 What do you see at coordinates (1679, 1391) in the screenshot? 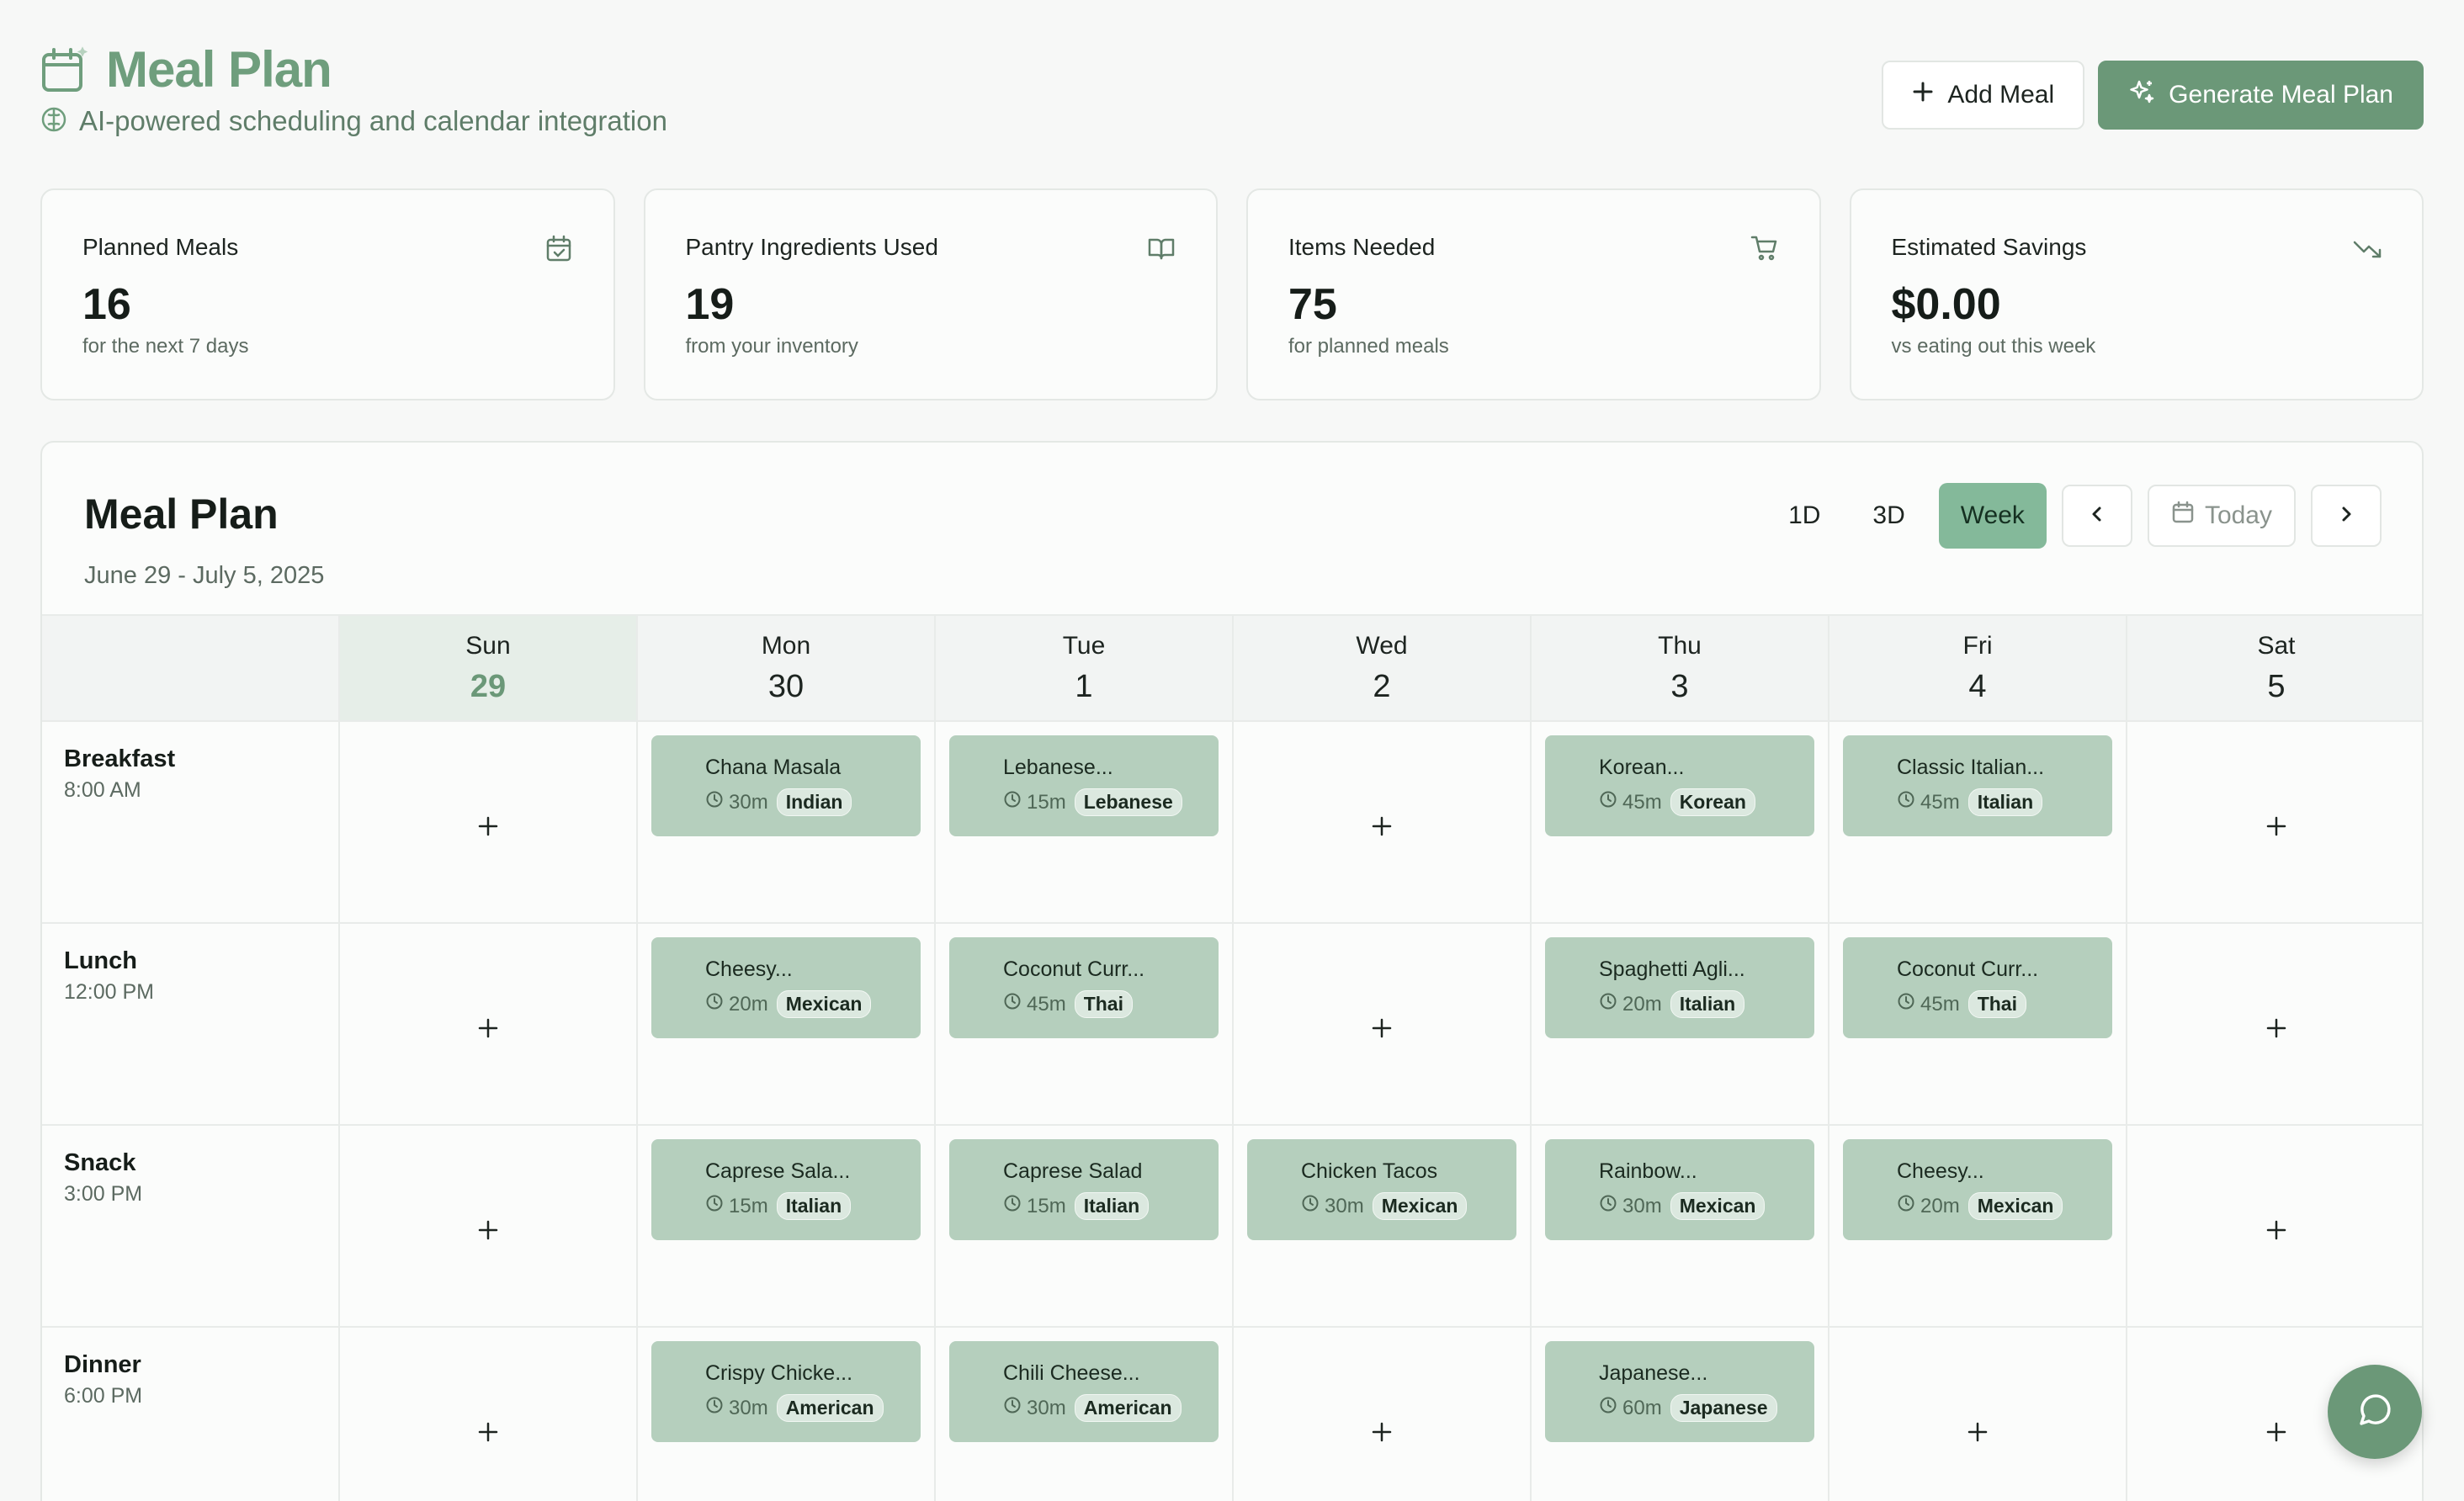
I see `meal-card: Japanese... 60m Japanese` at bounding box center [1679, 1391].